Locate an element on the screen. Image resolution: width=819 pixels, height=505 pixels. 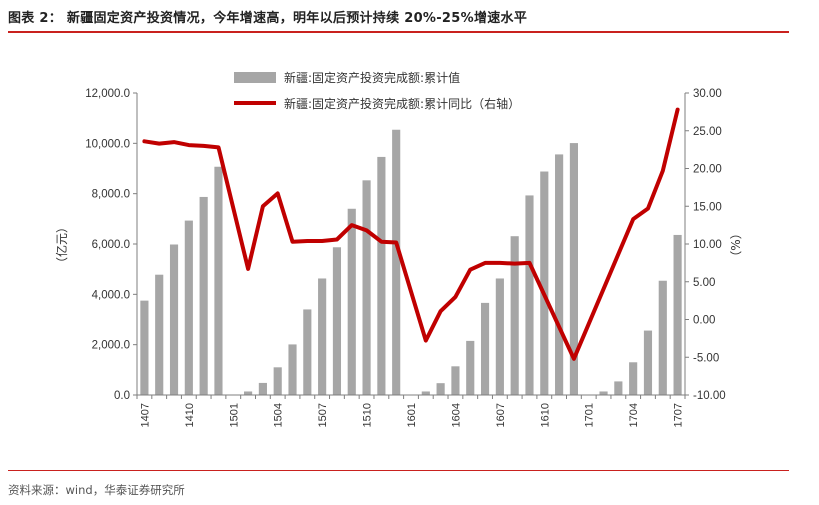
x-tick-label: 1407 is located at coordinates (145, 415).